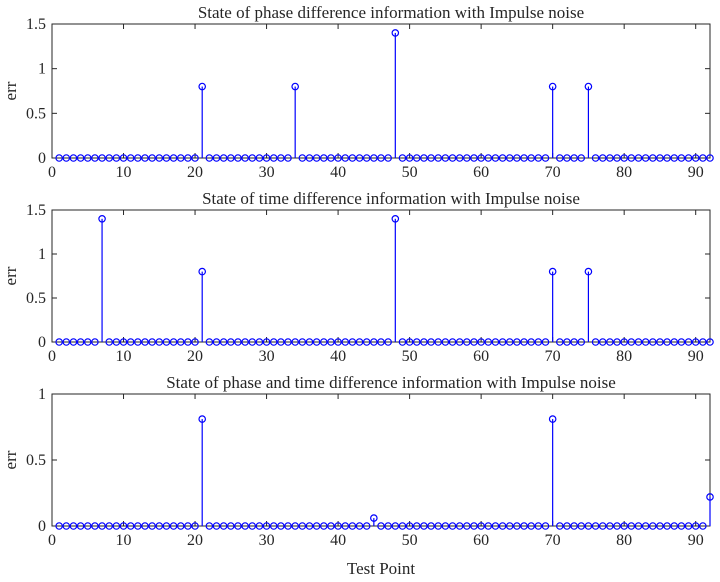 This screenshot has height=582, width=720. Describe the element at coordinates (410, 356) in the screenshot. I see `x-tick-label: 50` at that location.